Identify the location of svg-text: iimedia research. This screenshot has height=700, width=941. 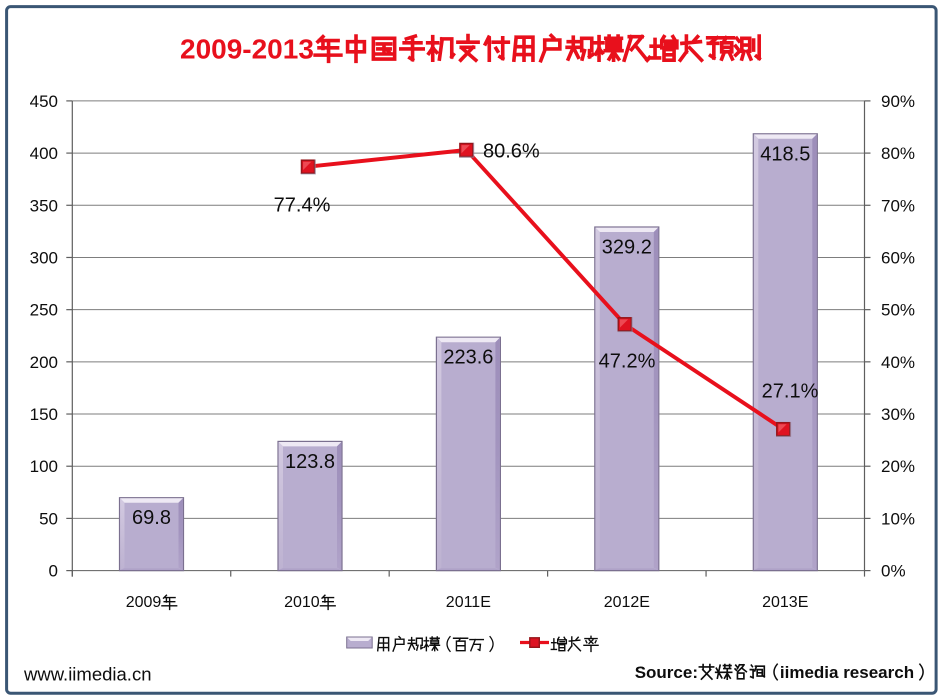
(847, 672).